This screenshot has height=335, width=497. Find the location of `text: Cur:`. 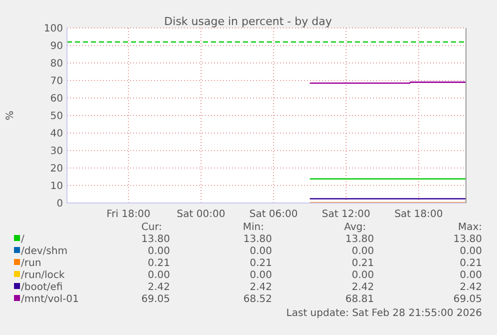

text: Cur: is located at coordinates (151, 227).